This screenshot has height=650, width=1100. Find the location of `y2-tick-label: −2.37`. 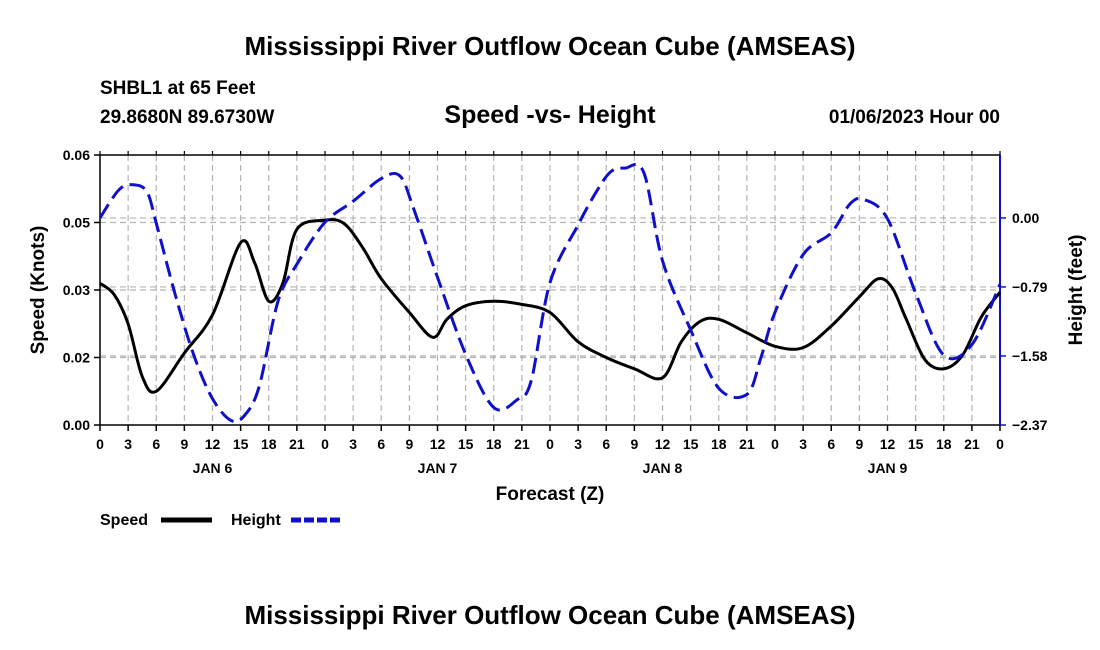

y2-tick-label: −2.37 is located at coordinates (1030, 425).